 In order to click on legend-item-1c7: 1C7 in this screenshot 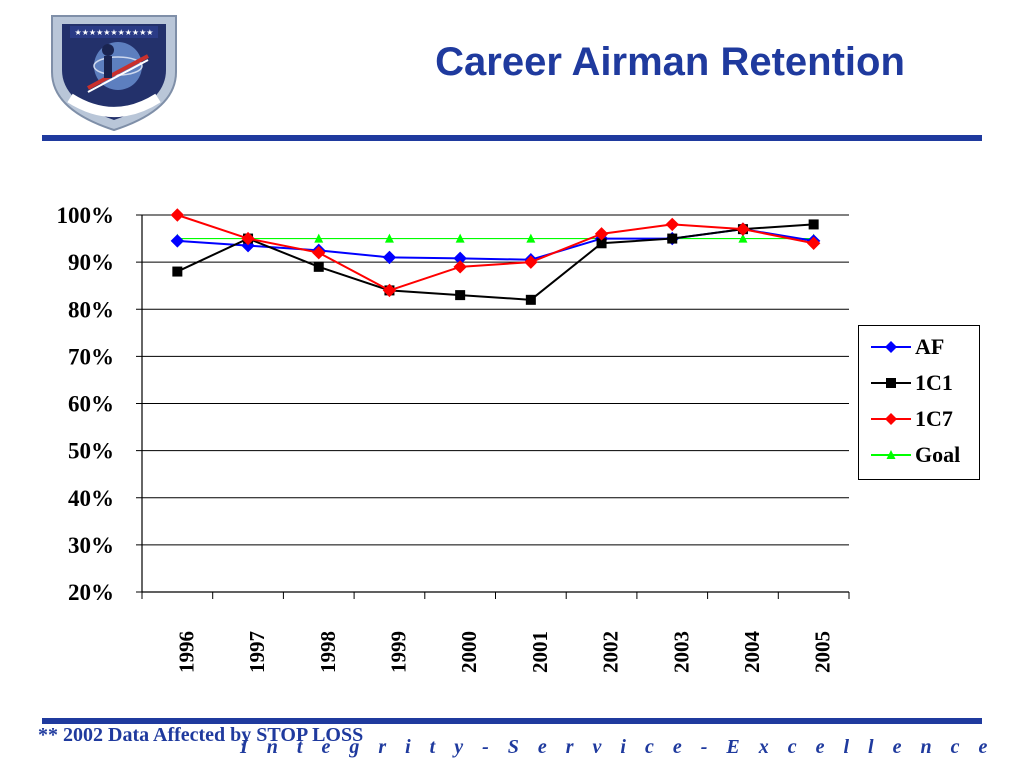, I will do `click(911, 419)`.